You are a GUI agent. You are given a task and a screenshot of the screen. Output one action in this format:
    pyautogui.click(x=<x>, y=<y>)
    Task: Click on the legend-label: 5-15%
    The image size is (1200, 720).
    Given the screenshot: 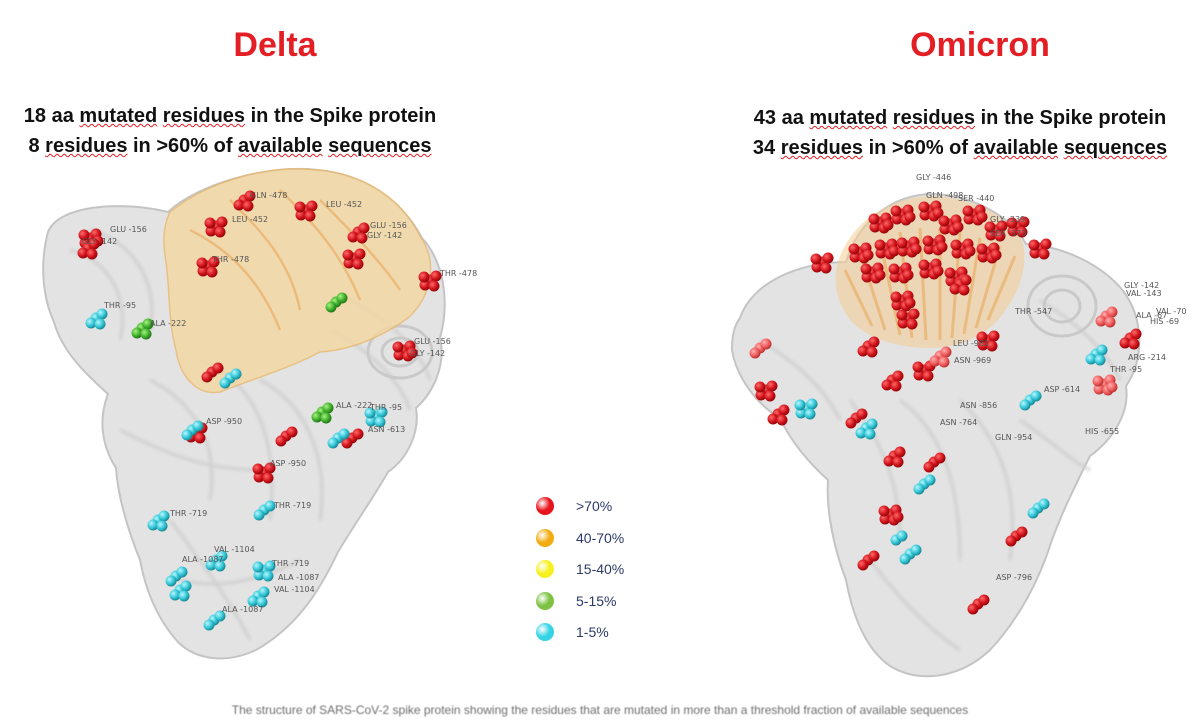 What is the action you would take?
    pyautogui.click(x=596, y=600)
    